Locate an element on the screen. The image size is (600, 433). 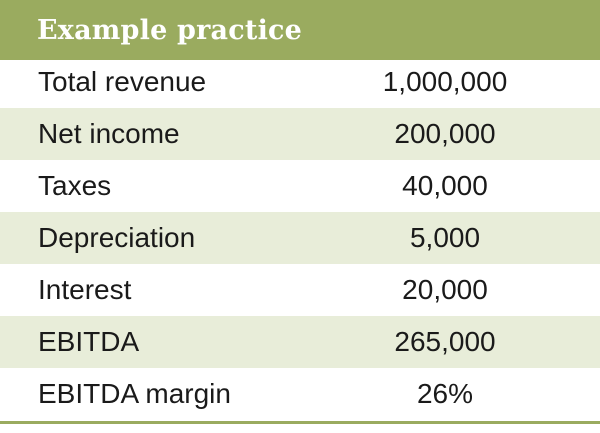
row-label: EBITDA margin is located at coordinates (134, 393).